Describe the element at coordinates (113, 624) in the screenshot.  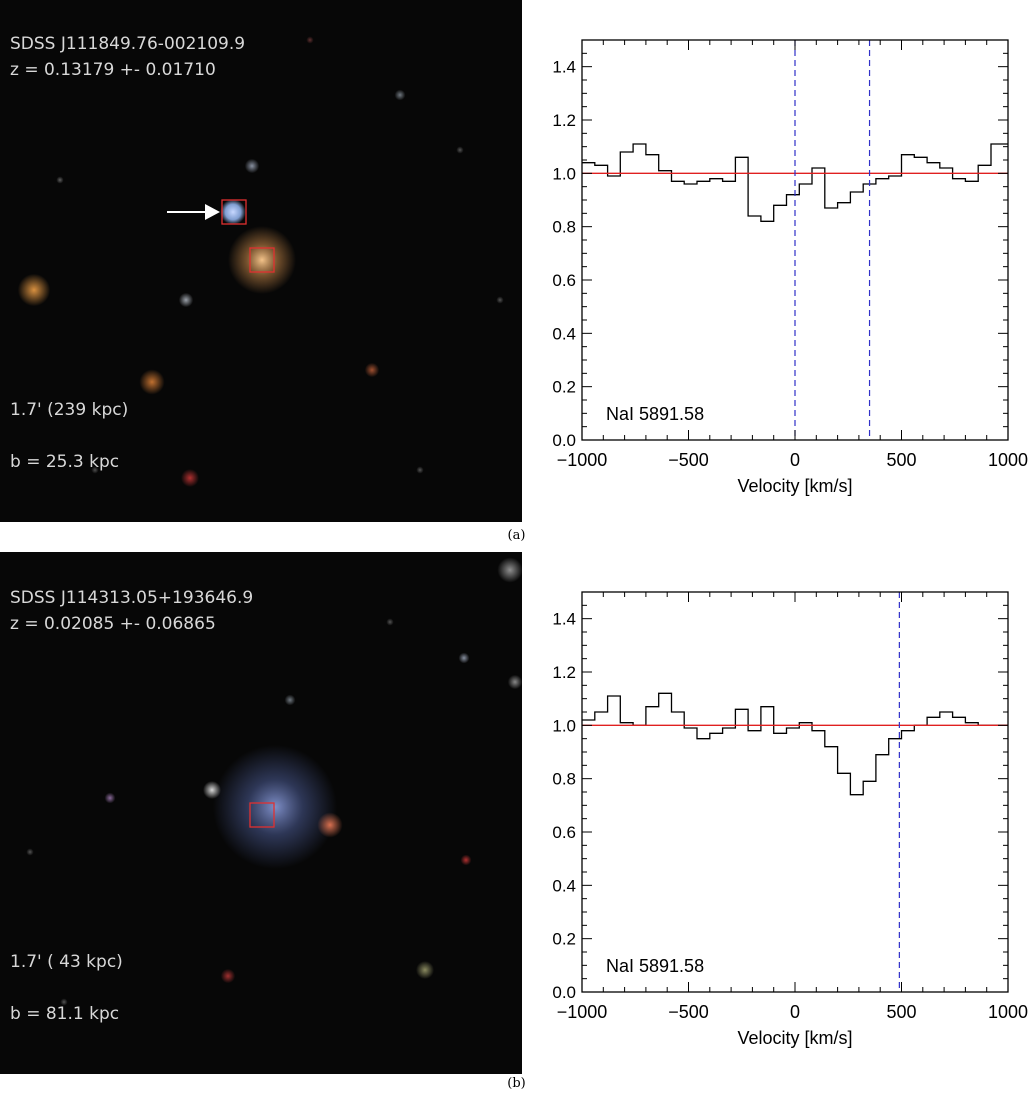
I see `redshift-label: z = 0.02085 +- 0.06865` at that location.